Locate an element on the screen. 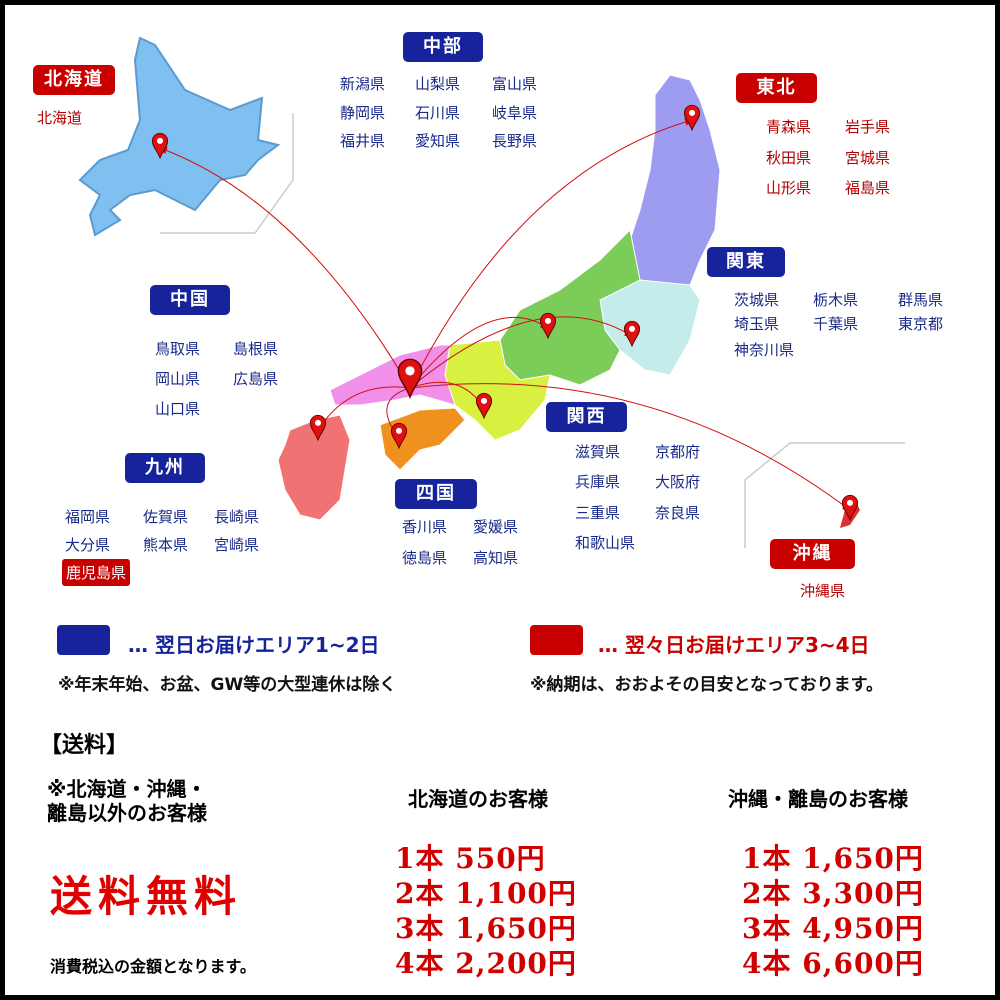  pref-kyushu: 長崎県 is located at coordinates (237, 517).